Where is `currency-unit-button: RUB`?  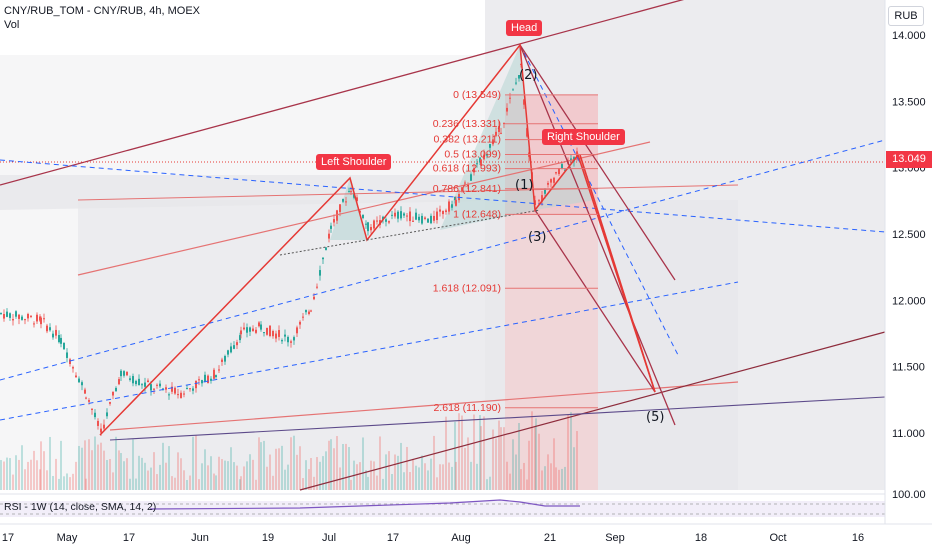
currency-unit-button: RUB is located at coordinates (906, 16).